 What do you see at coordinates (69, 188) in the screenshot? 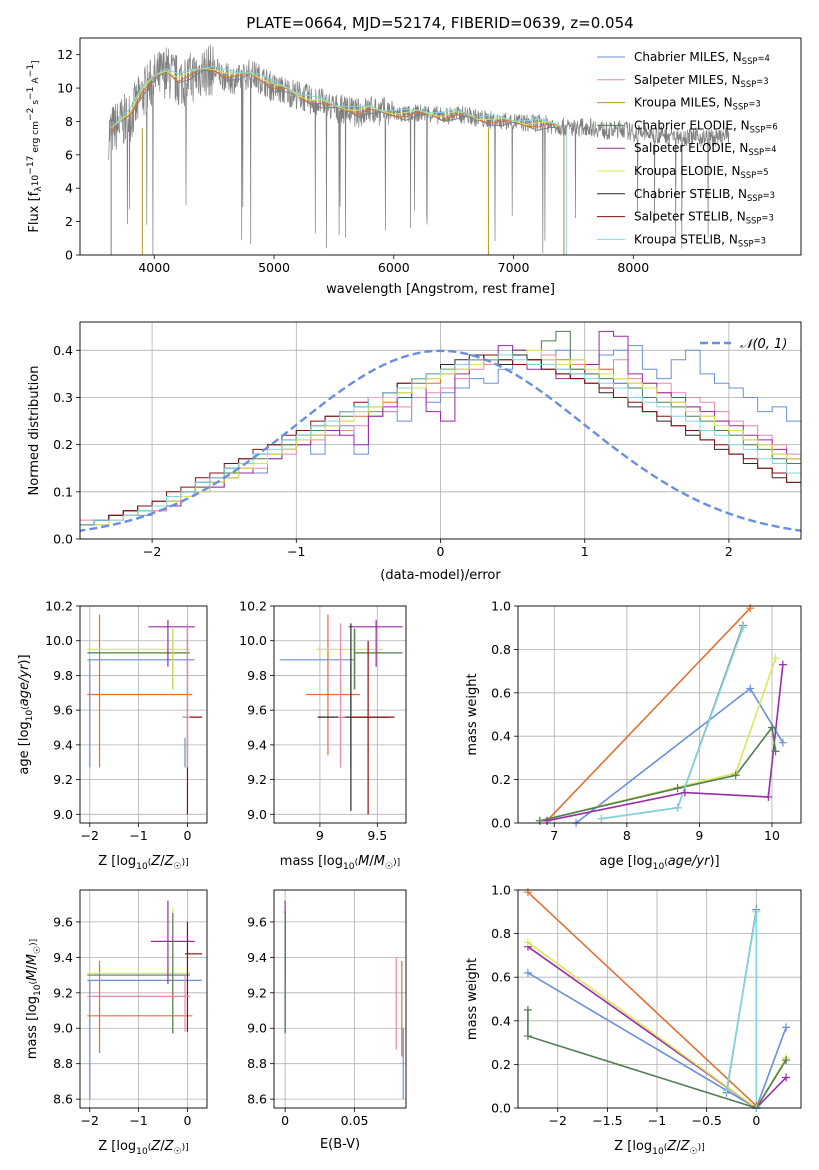
I see `y-tick-label: 4` at bounding box center [69, 188].